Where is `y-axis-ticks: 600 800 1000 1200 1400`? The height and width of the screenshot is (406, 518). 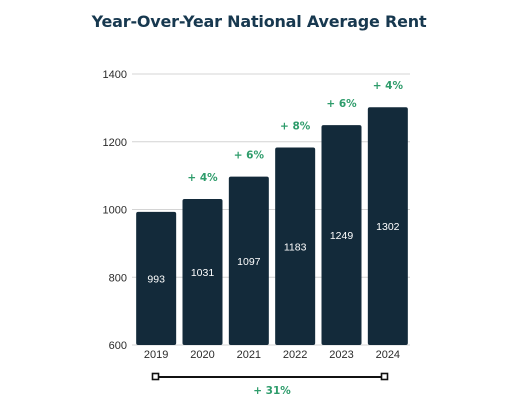
y-axis-ticks: 600 800 1000 1200 1400 is located at coordinates (115, 210).